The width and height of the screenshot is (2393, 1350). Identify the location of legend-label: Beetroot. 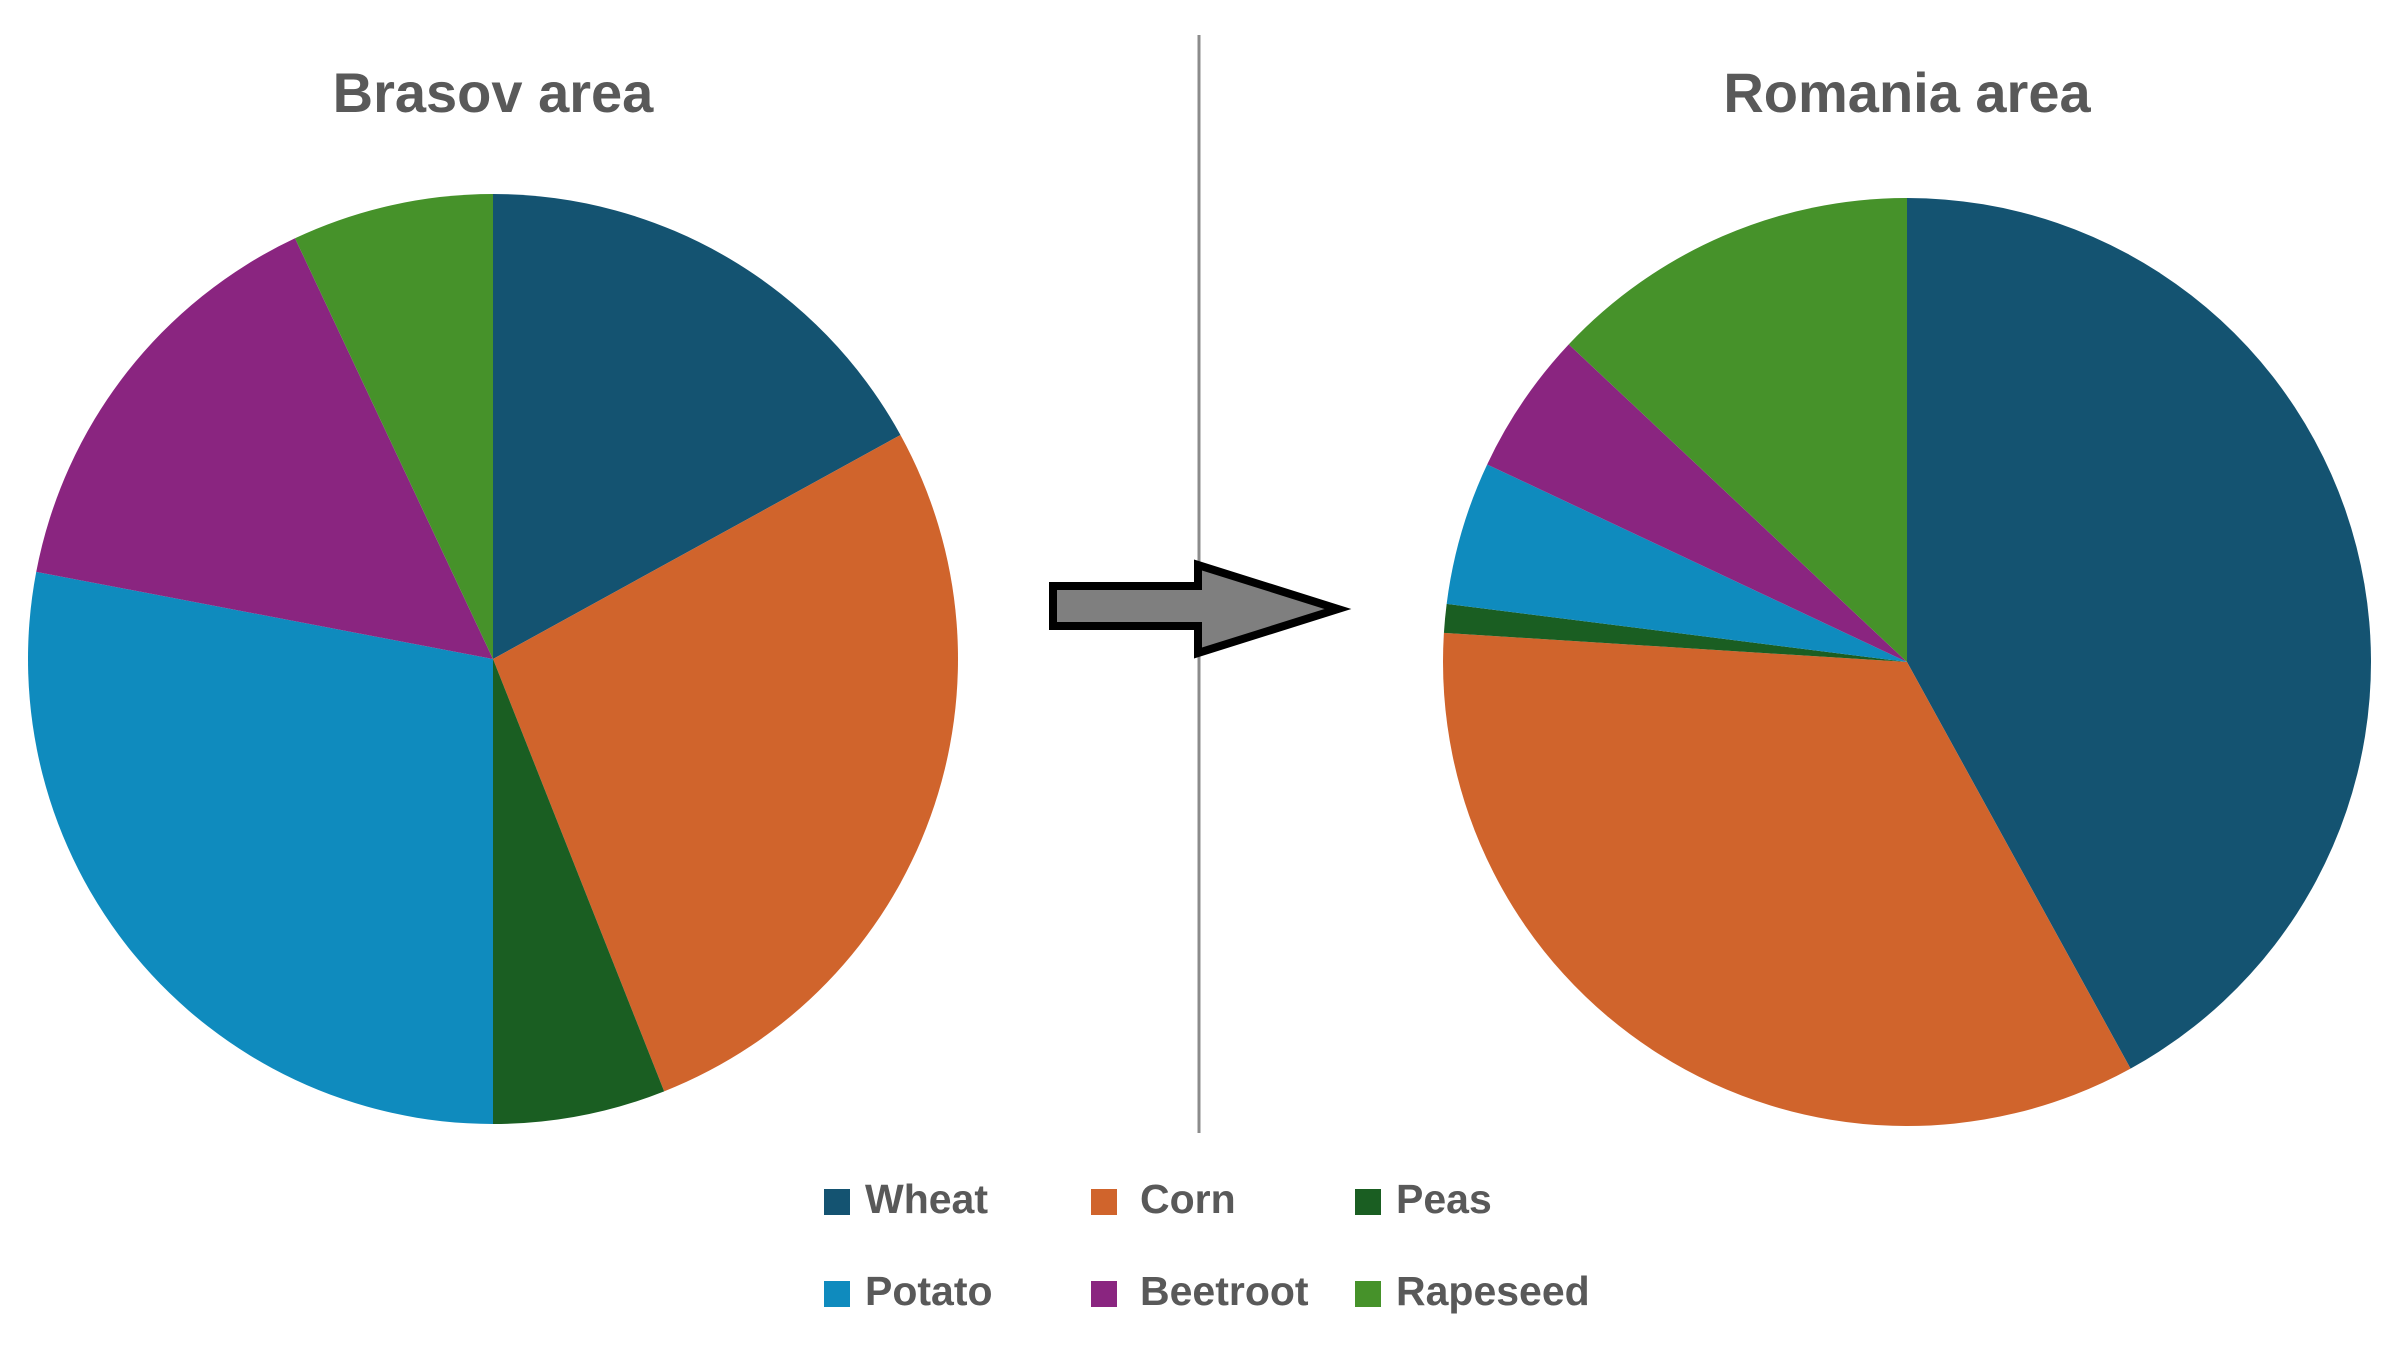
(1224, 1291).